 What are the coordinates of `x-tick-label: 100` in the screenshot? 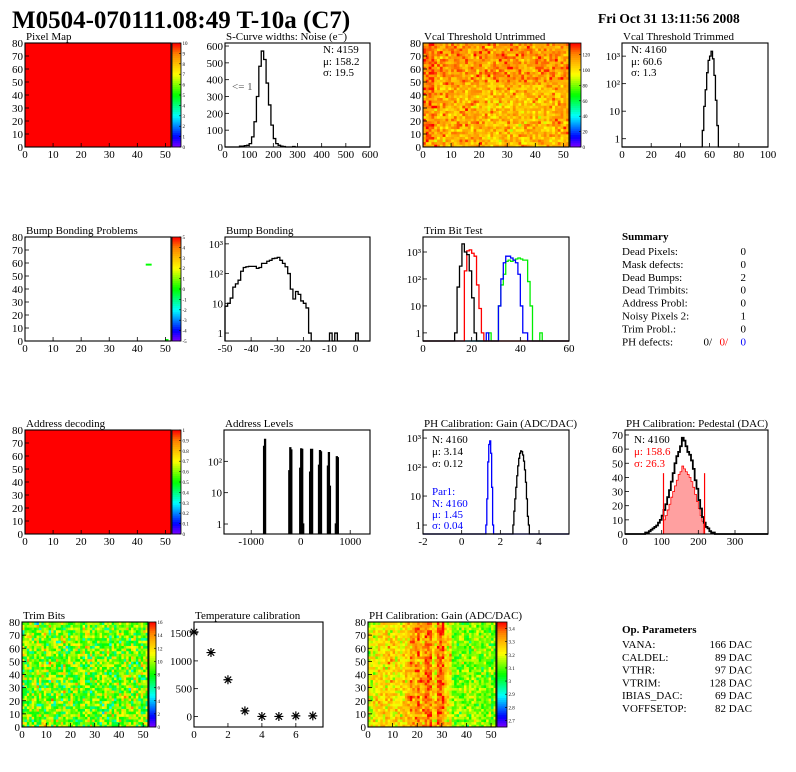 It's located at (249, 155).